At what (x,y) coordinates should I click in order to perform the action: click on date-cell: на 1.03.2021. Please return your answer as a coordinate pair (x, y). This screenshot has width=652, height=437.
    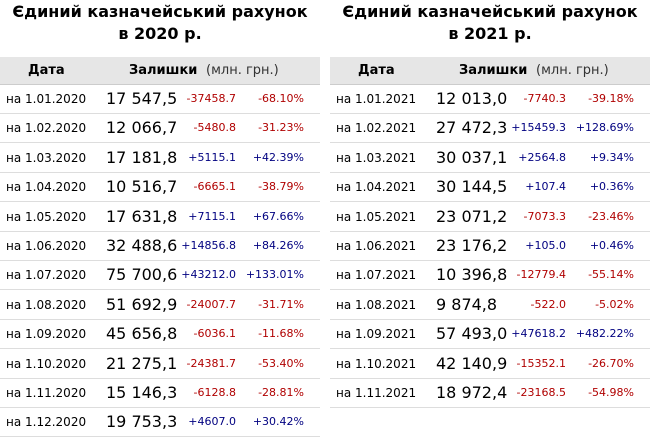
    Looking at the image, I should click on (376, 157).